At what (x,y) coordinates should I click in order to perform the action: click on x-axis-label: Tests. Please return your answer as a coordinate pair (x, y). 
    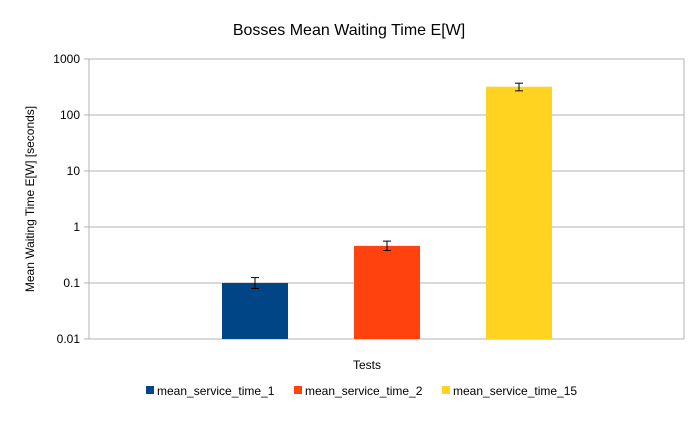
    Looking at the image, I should click on (367, 365).